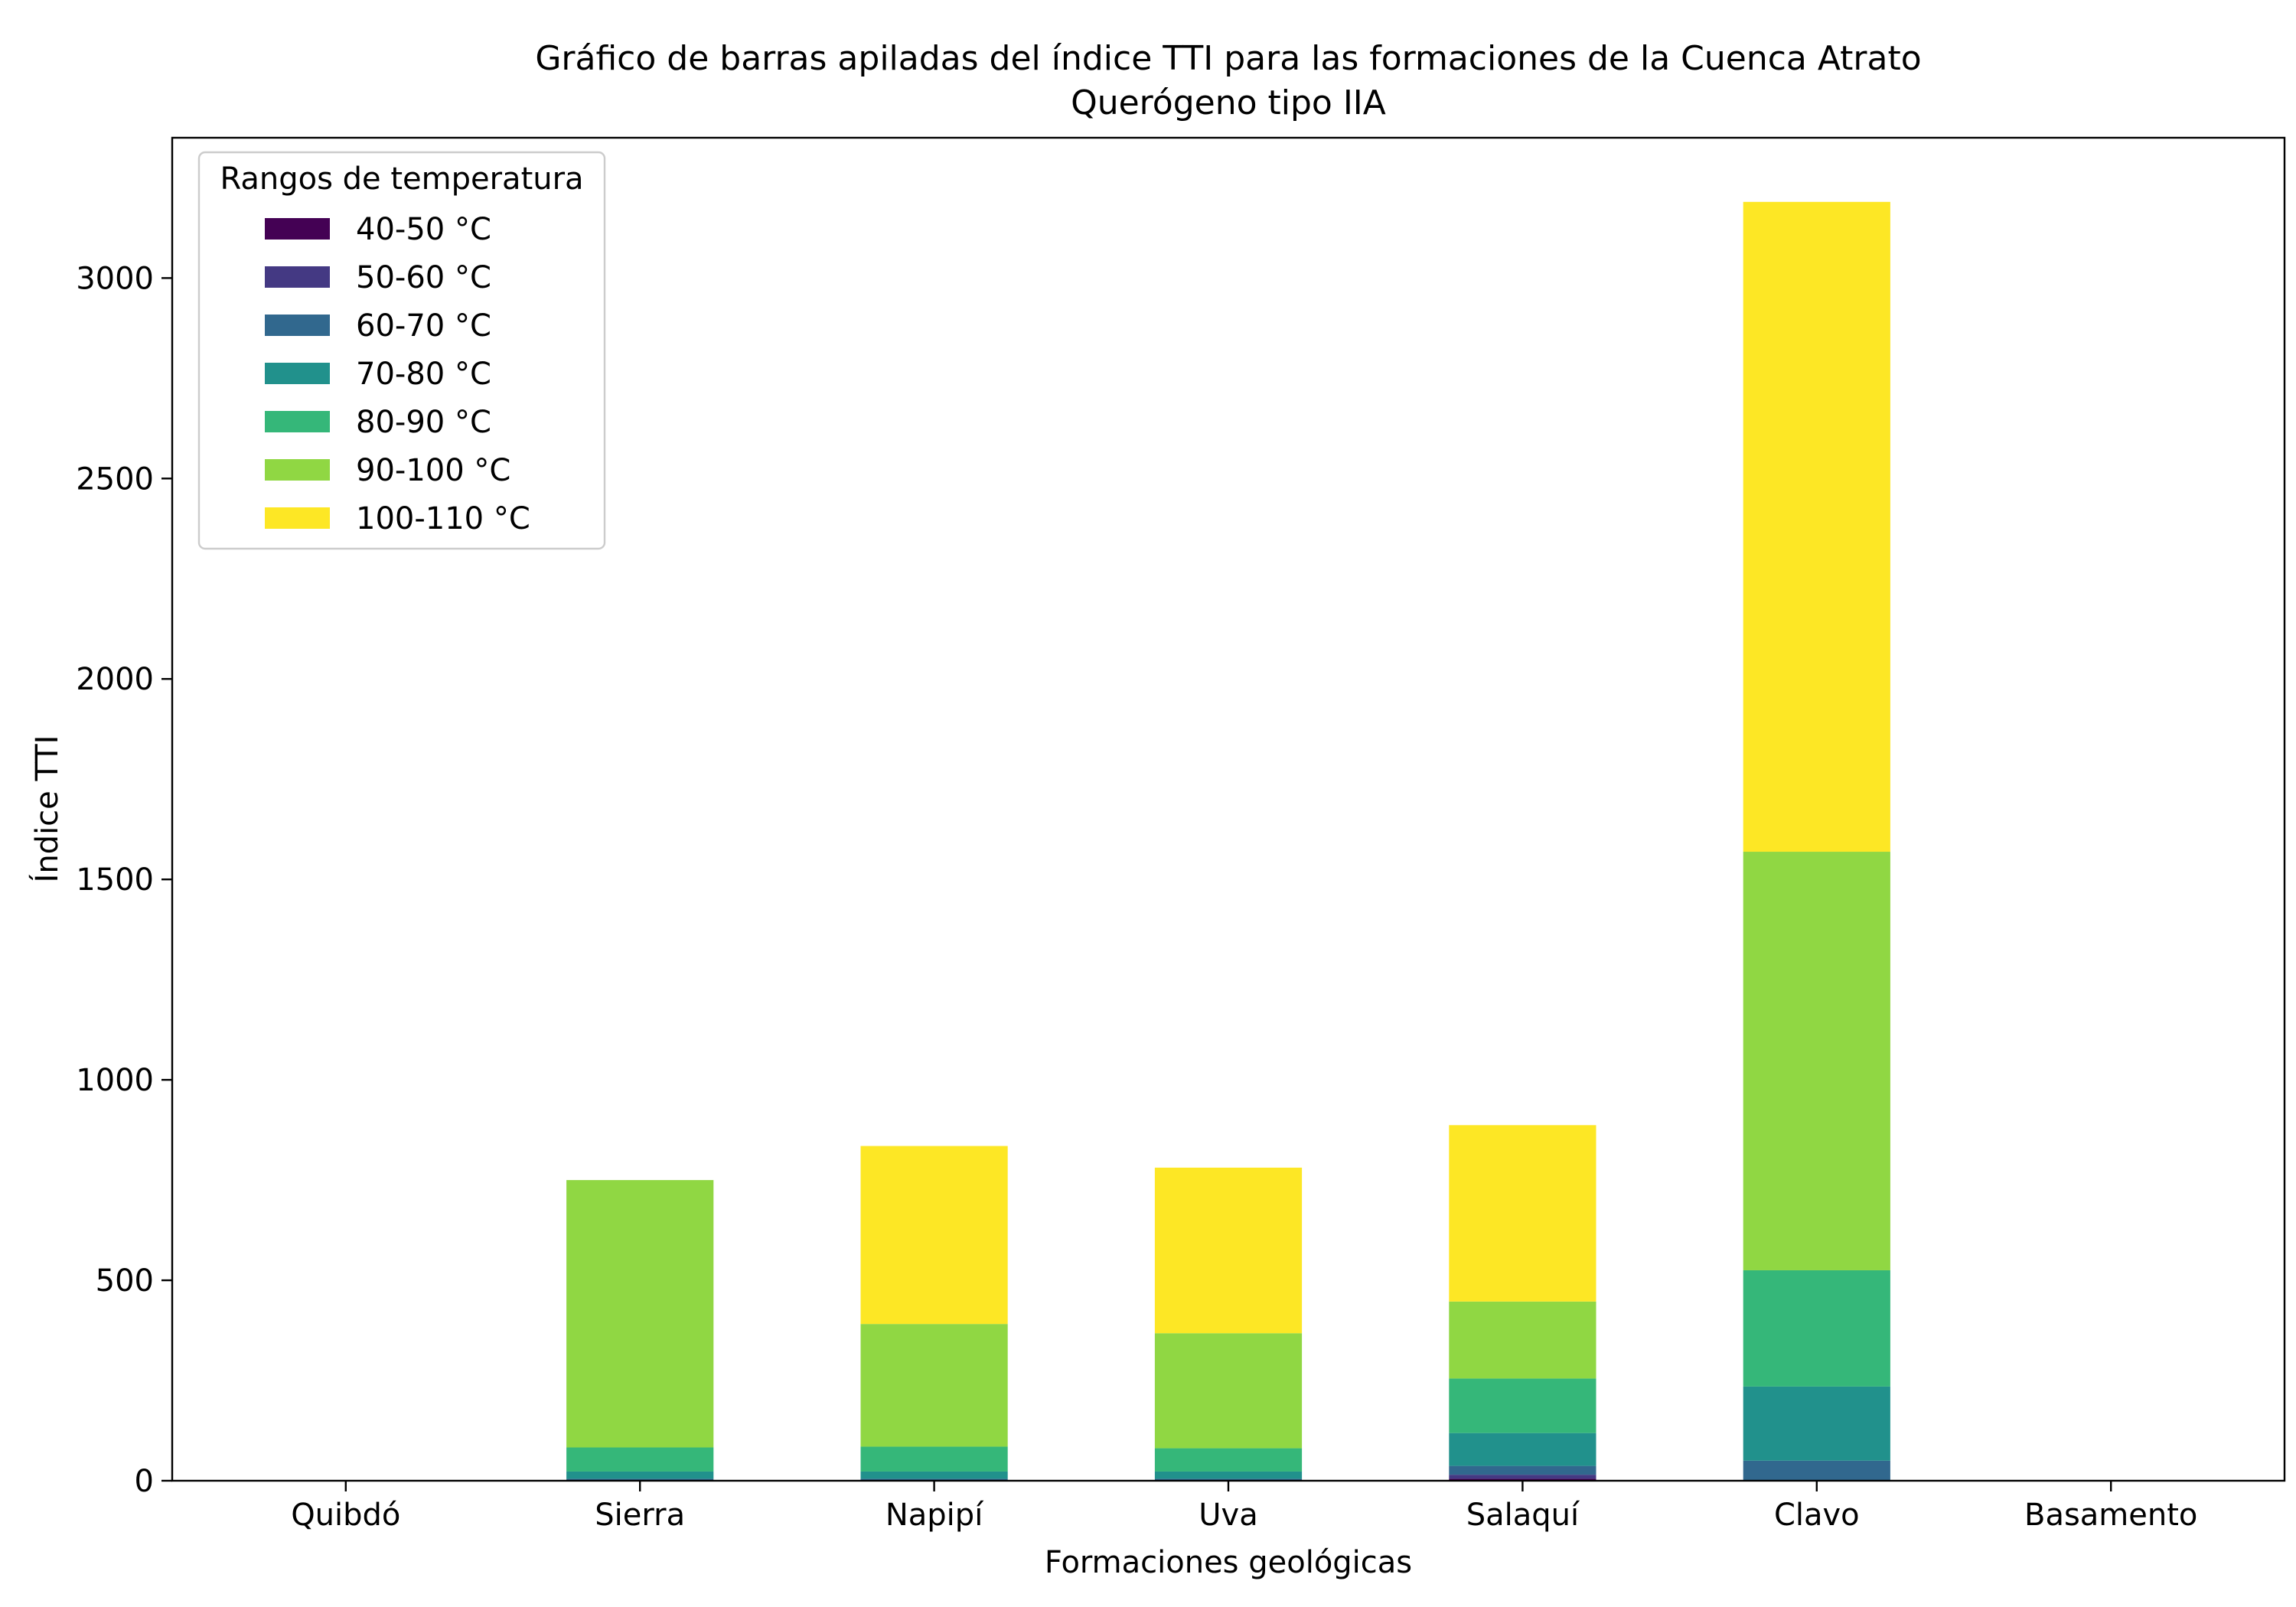  I want to click on y-axis: 0 500 1000 1500 2000 2500 3000, so click(124, 880).